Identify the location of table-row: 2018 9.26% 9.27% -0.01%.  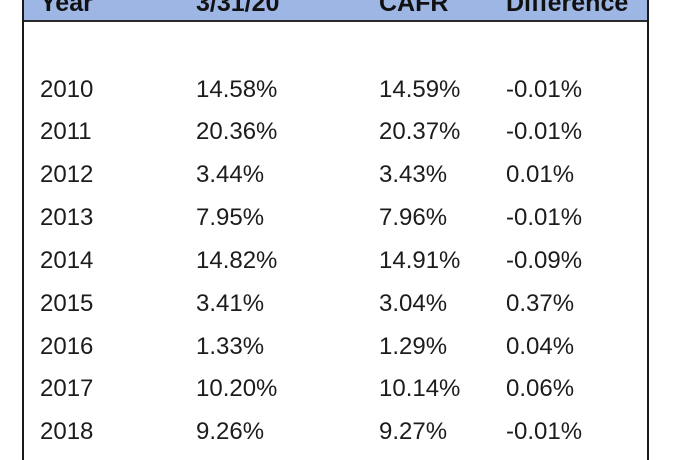
(335, 432).